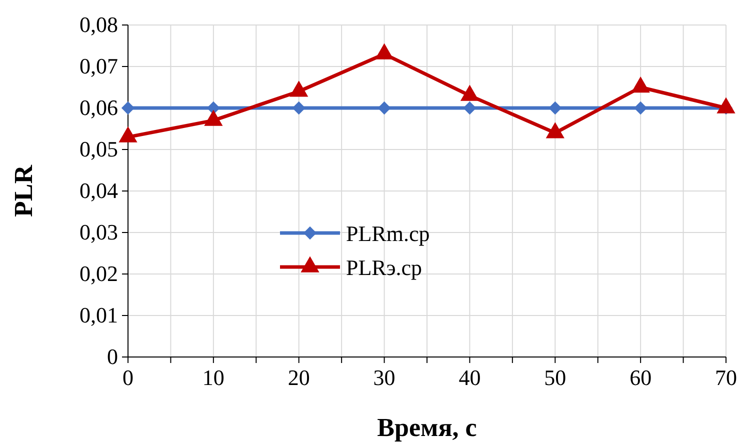  I want to click on y-axis-title: PLR, so click(23, 190).